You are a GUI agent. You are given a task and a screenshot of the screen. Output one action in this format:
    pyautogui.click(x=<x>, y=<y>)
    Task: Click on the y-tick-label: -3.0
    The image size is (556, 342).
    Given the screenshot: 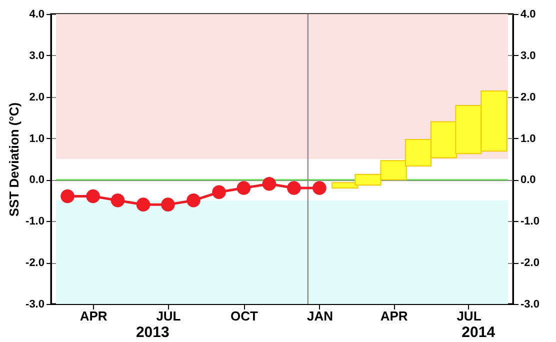 What is the action you would take?
    pyautogui.click(x=35, y=304)
    